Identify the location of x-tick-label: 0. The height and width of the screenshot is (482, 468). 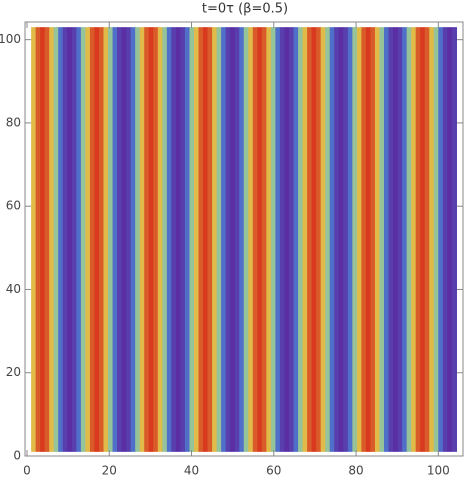
(27, 471).